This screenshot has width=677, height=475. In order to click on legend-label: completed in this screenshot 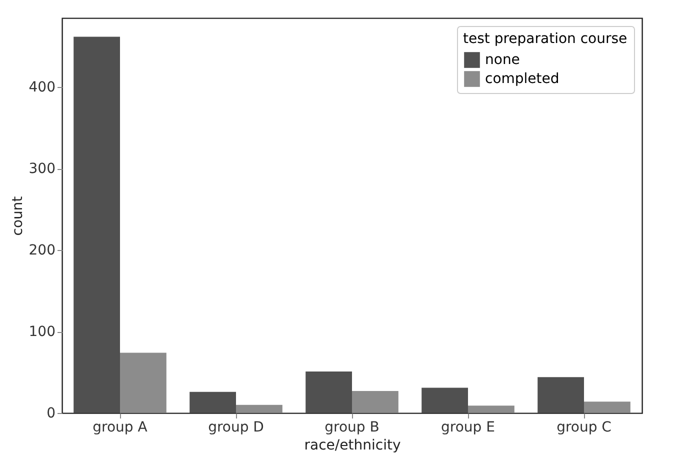, I will do `click(522, 79)`.